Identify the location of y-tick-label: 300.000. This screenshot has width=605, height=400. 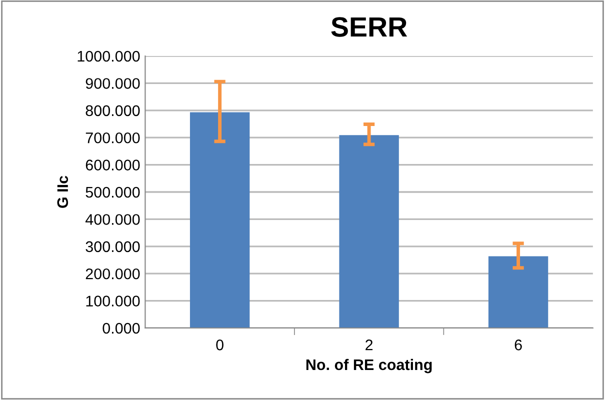
(113, 246).